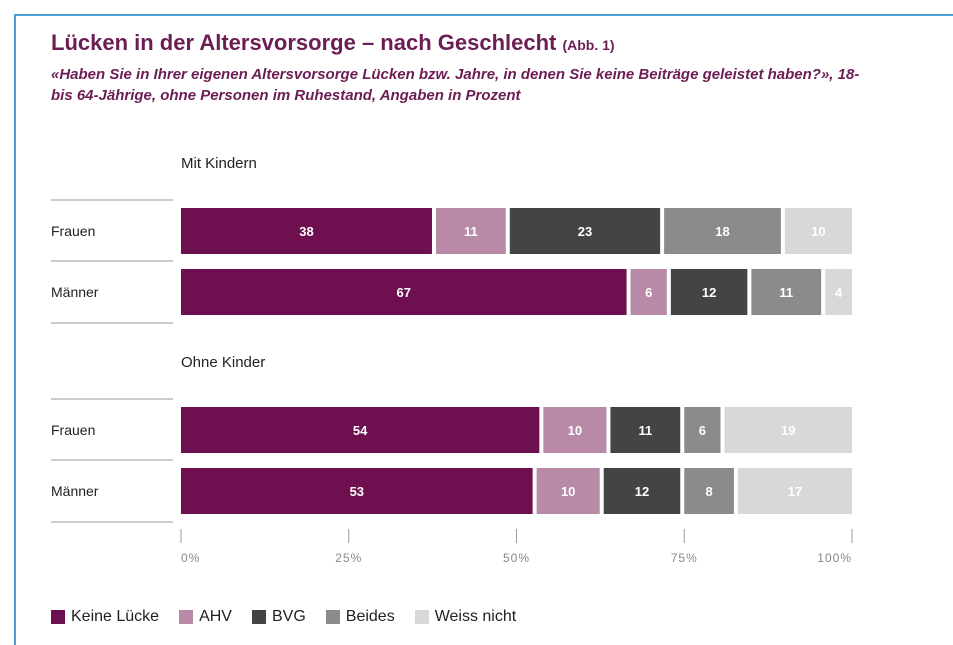 This screenshot has height=645, width=953. I want to click on legend-label: BVG, so click(288, 616).